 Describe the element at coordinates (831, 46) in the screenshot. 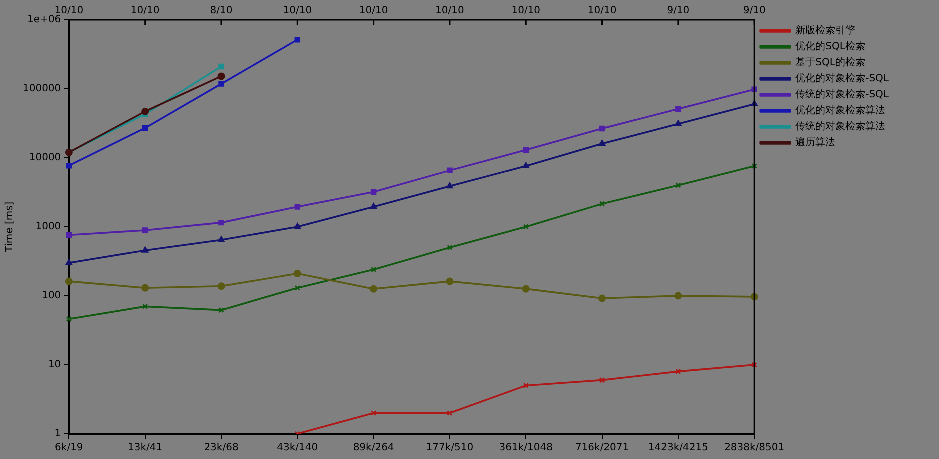

I see `legend-label: 优化的SQL检索` at that location.